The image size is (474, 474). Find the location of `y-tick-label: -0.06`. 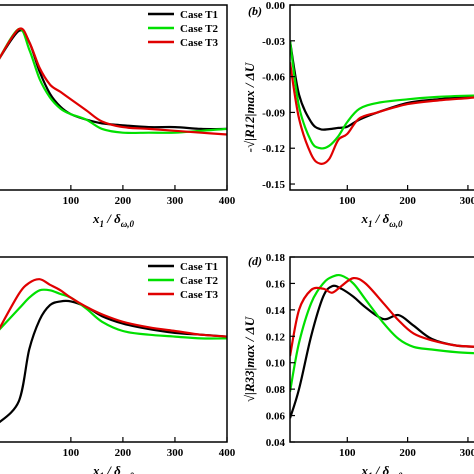

y-tick-label: -0.06 is located at coordinates (273, 78).